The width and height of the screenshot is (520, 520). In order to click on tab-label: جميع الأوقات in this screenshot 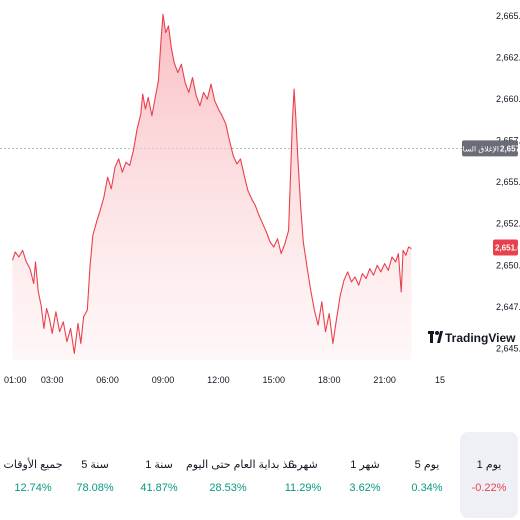, I will do `click(33, 465)`.